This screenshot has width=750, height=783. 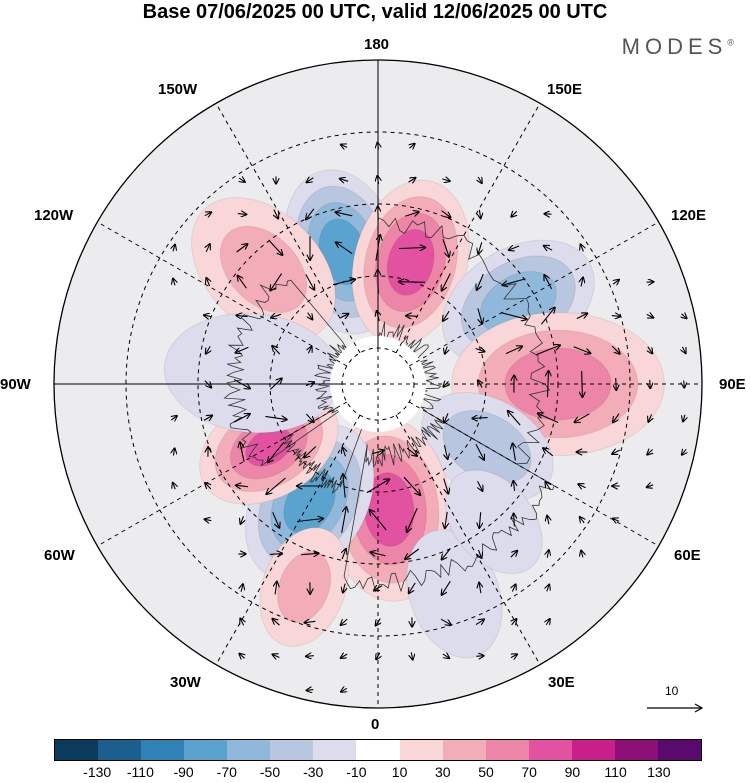 I want to click on colorbar, so click(x=378, y=750).